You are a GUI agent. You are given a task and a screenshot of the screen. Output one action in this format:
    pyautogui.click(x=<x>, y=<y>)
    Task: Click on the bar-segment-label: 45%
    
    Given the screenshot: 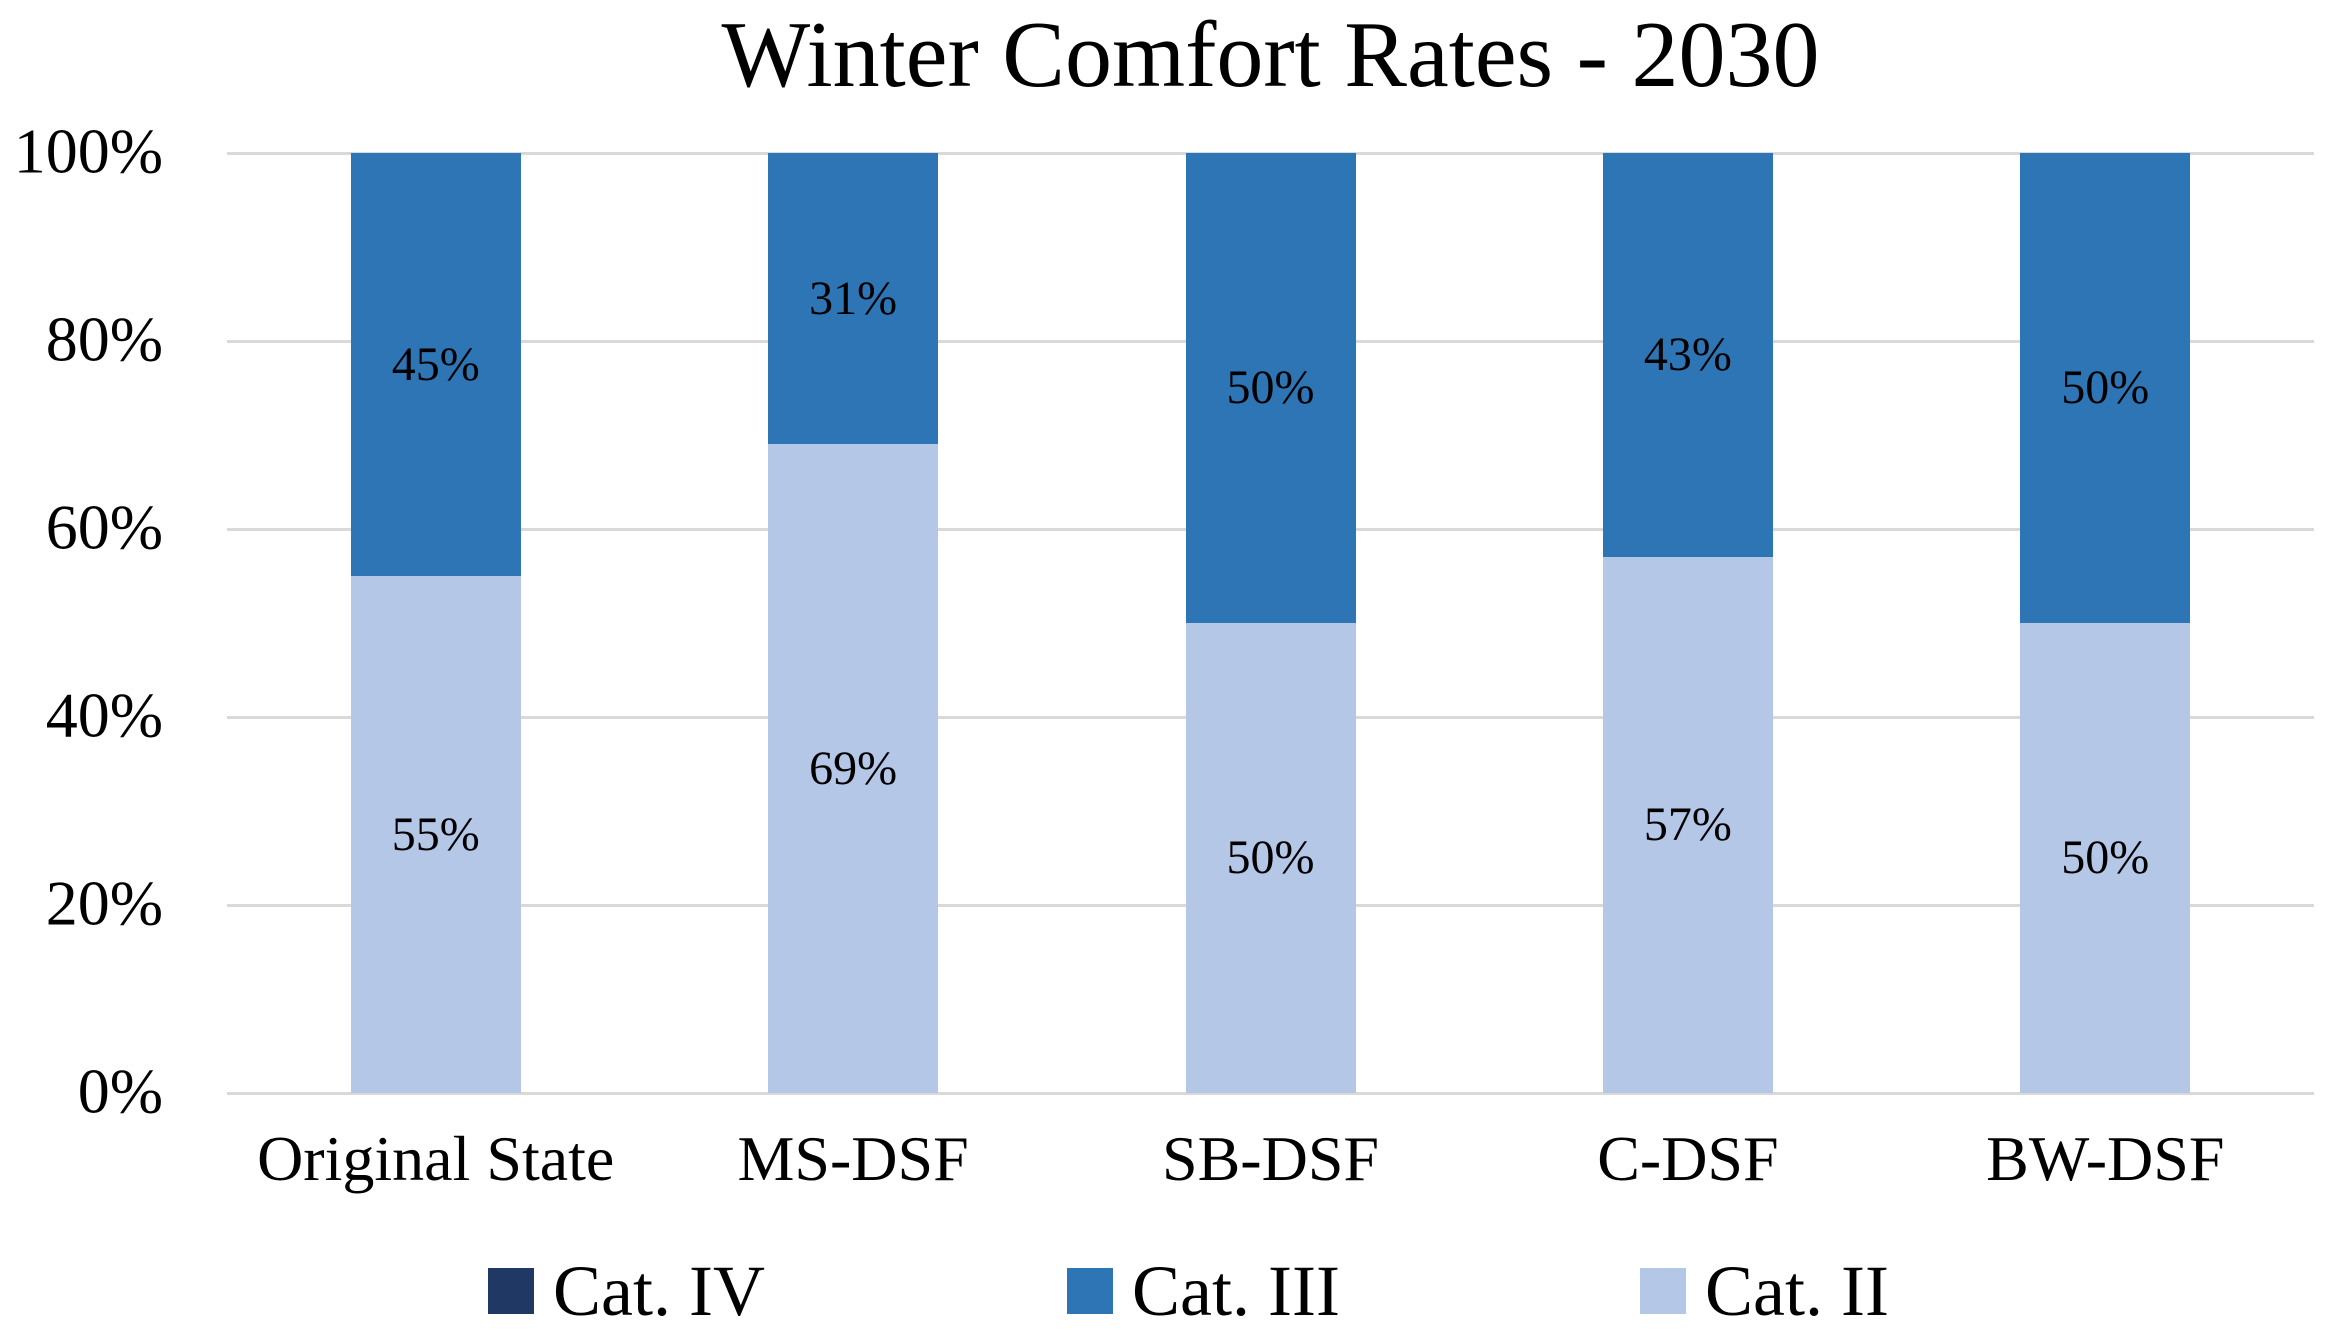 What is the action you would take?
    pyautogui.click(x=435, y=364)
    